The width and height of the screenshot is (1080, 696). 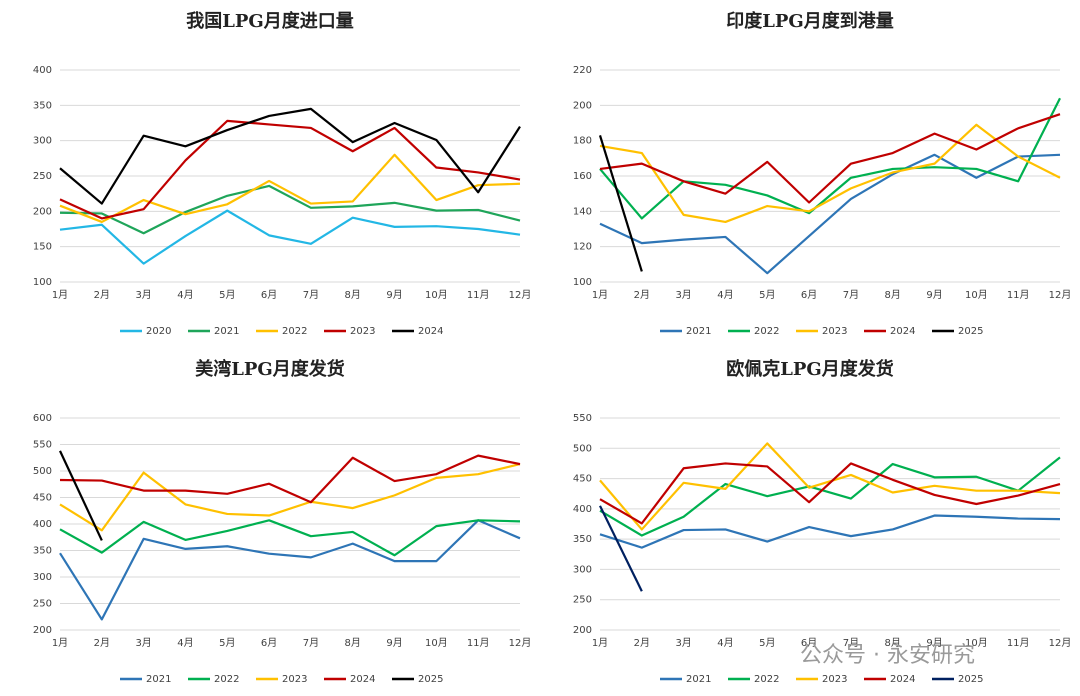 I want to click on y-tick-label: 250, so click(x=42, y=604).